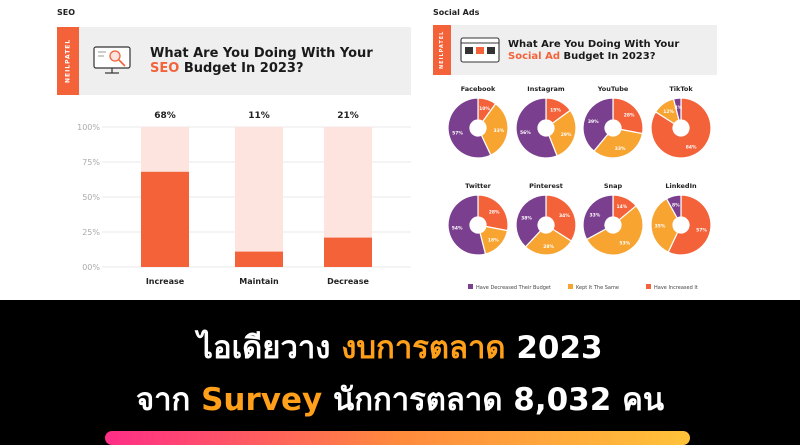  I want to click on donut-slice-label: 29%, so click(566, 135).